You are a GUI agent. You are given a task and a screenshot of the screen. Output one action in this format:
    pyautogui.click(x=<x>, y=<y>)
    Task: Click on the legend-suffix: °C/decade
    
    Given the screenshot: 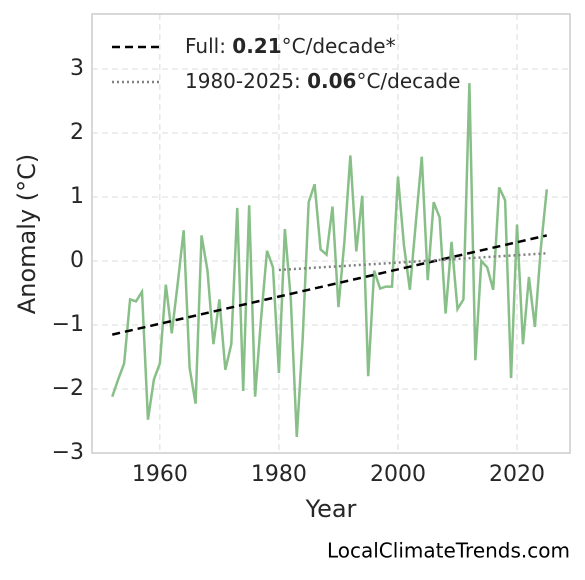 What is the action you would take?
    pyautogui.click(x=408, y=81)
    